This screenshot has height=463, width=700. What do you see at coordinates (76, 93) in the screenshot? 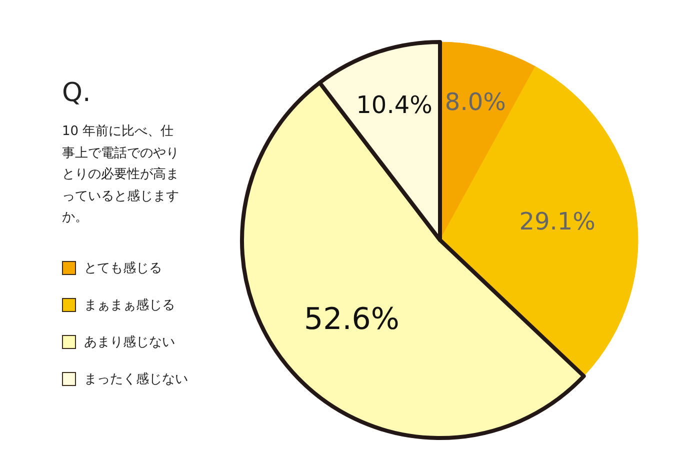
I see `text: Q.` at bounding box center [76, 93].